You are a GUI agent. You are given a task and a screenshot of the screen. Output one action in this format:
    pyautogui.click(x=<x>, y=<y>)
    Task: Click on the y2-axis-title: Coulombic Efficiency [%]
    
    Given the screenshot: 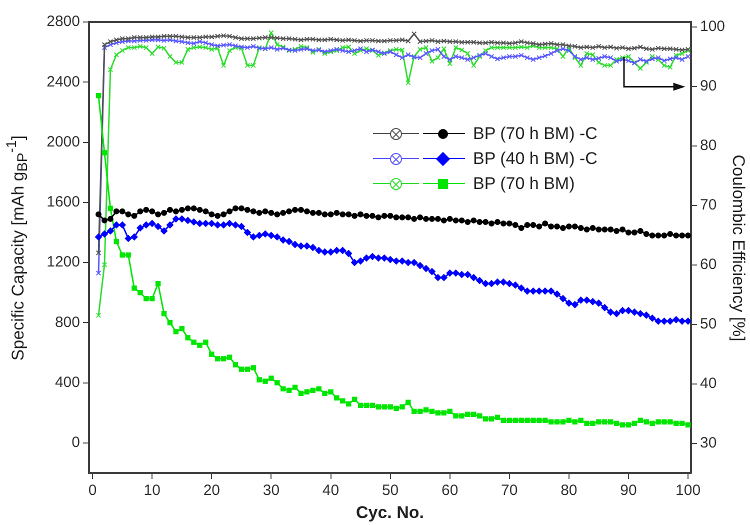 What is the action you would take?
    pyautogui.click(x=738, y=247)
    